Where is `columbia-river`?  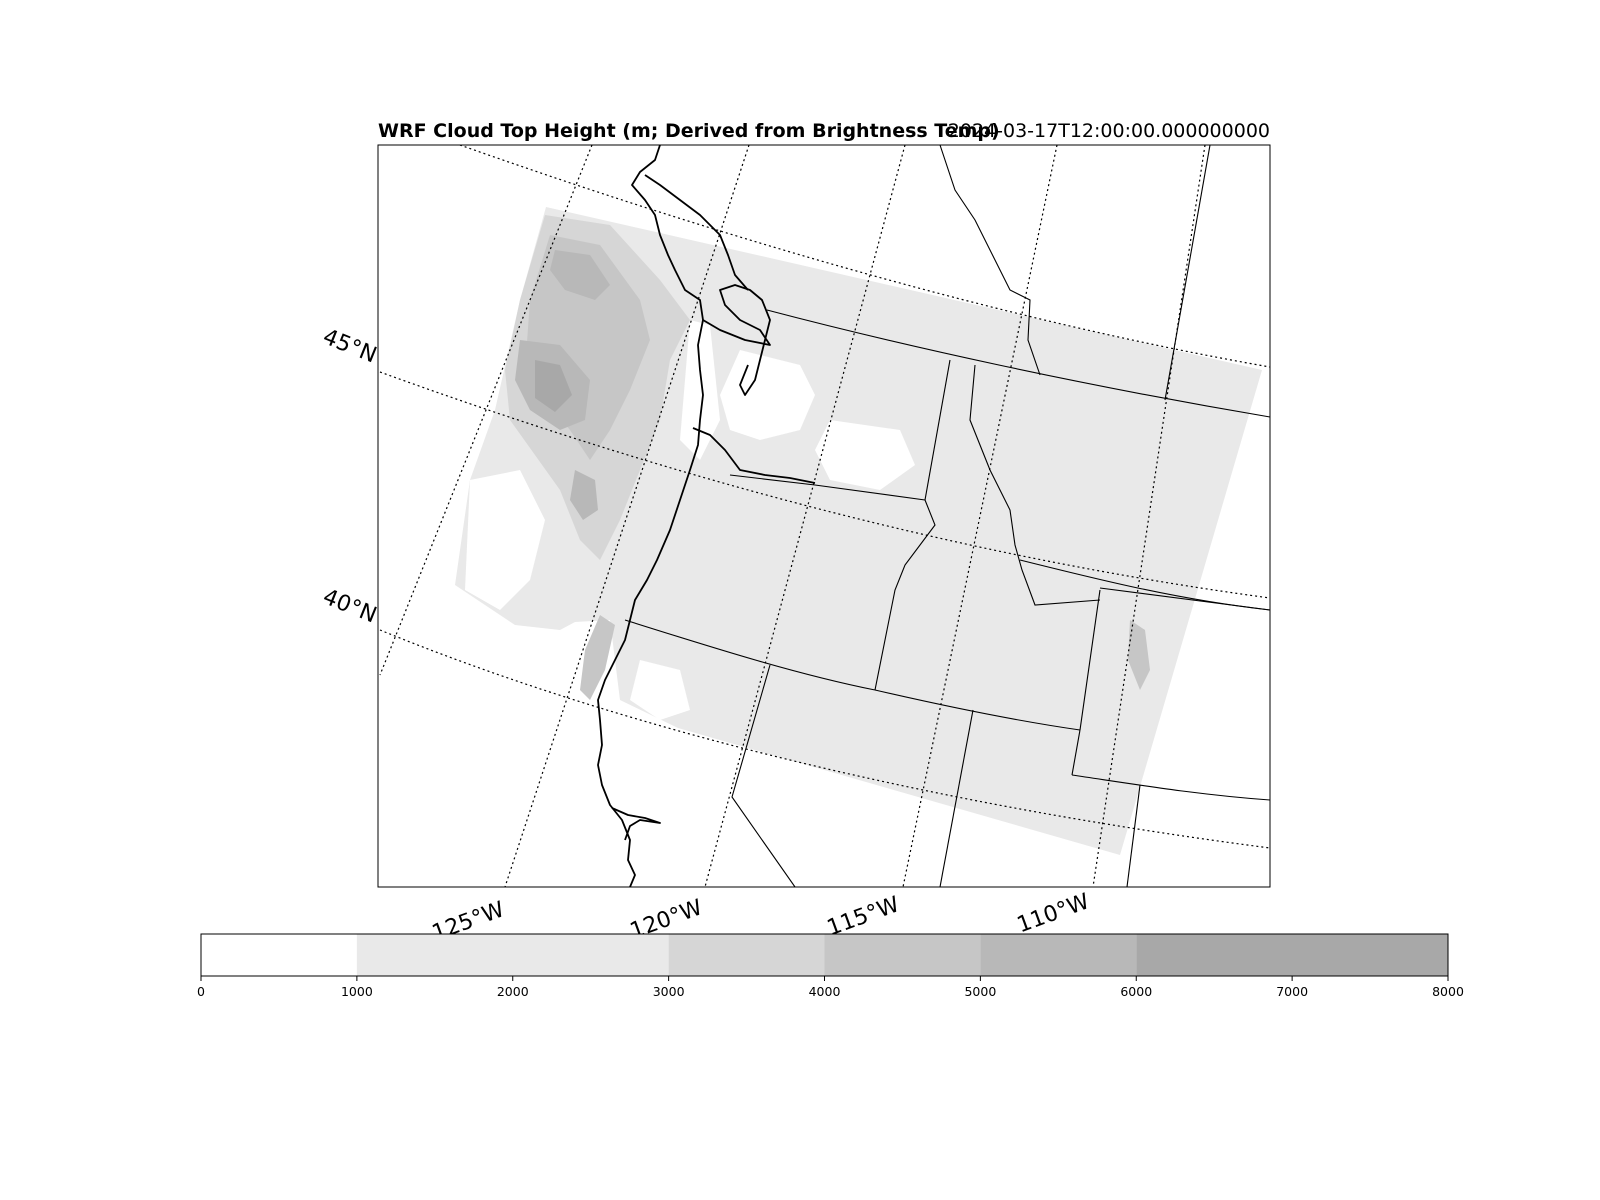
columbia-river is located at coordinates (754, 455).